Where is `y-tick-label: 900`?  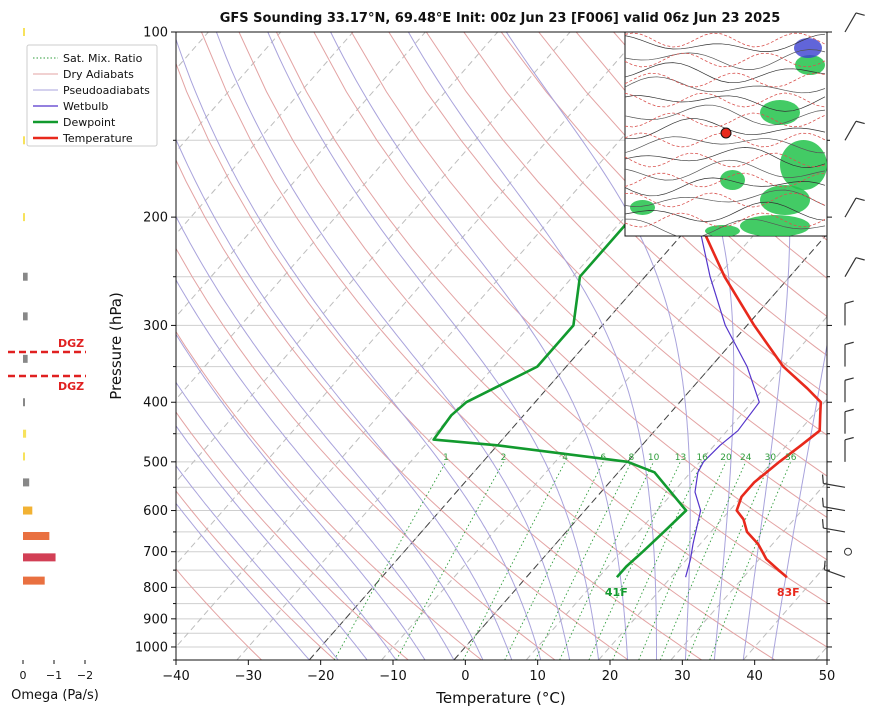
y-tick-label: 900 is located at coordinates (155, 619).